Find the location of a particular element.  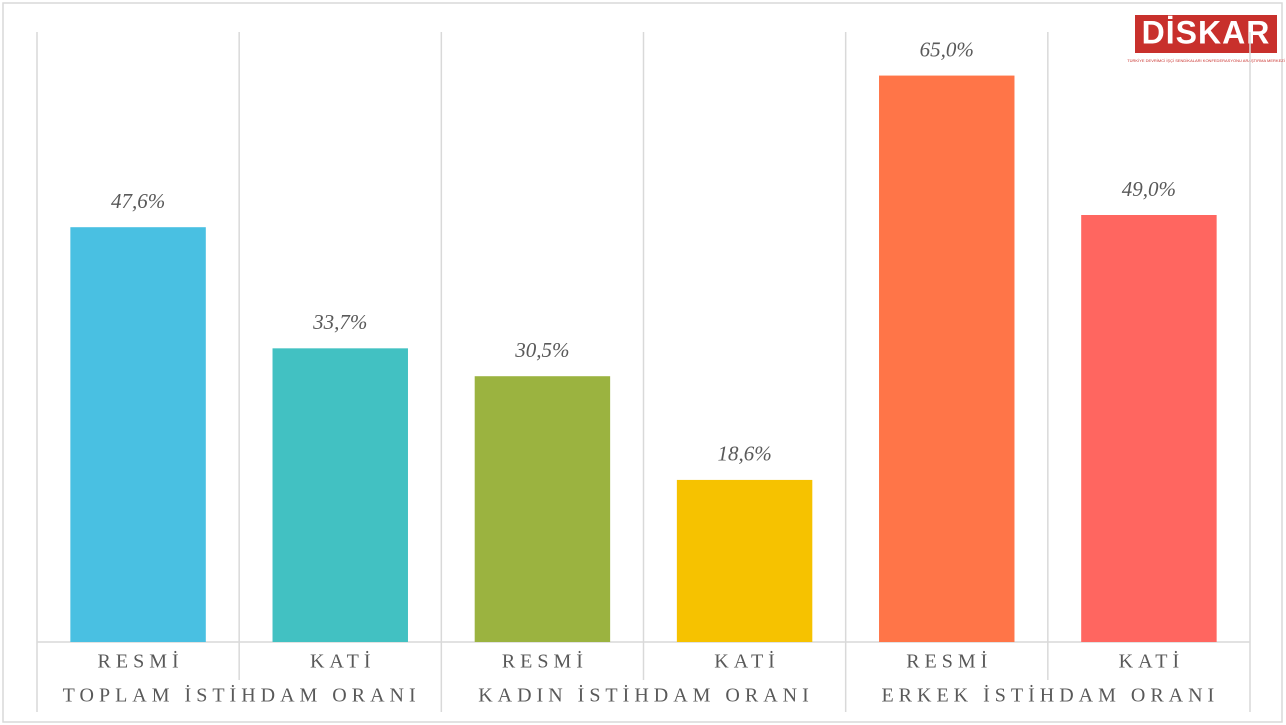

group-label: KADIN İSTİHDAM ORANI is located at coordinates (646, 695).